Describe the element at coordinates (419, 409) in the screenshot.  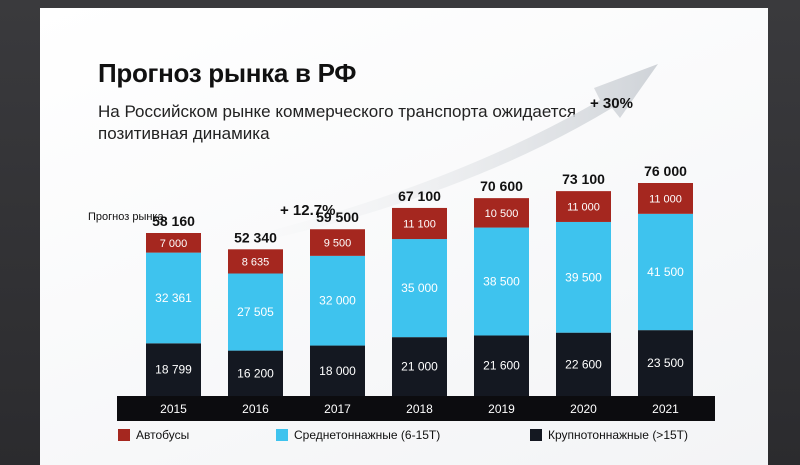
I see `x-tick-label: 2018` at that location.